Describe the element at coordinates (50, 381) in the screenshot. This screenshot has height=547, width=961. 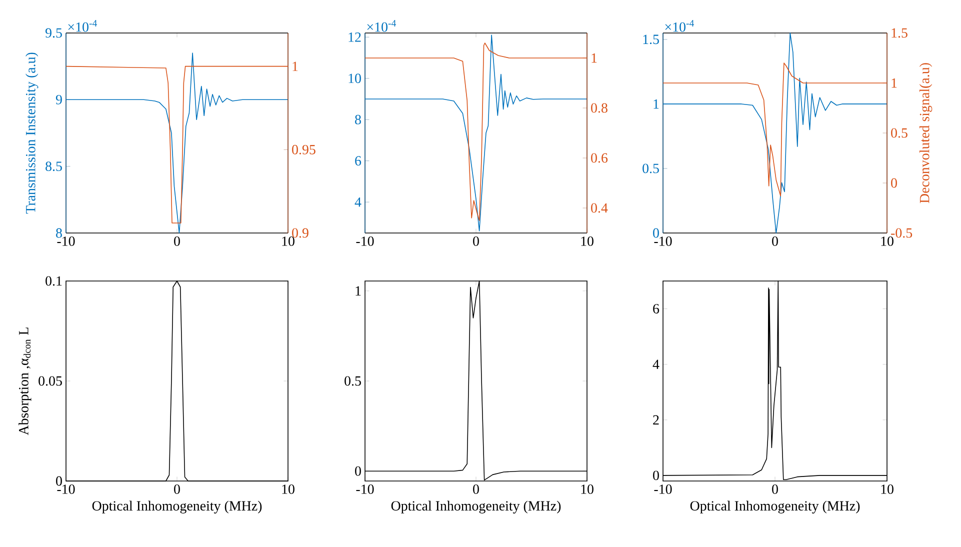
I see `y-tick-label: 0.05` at that location.